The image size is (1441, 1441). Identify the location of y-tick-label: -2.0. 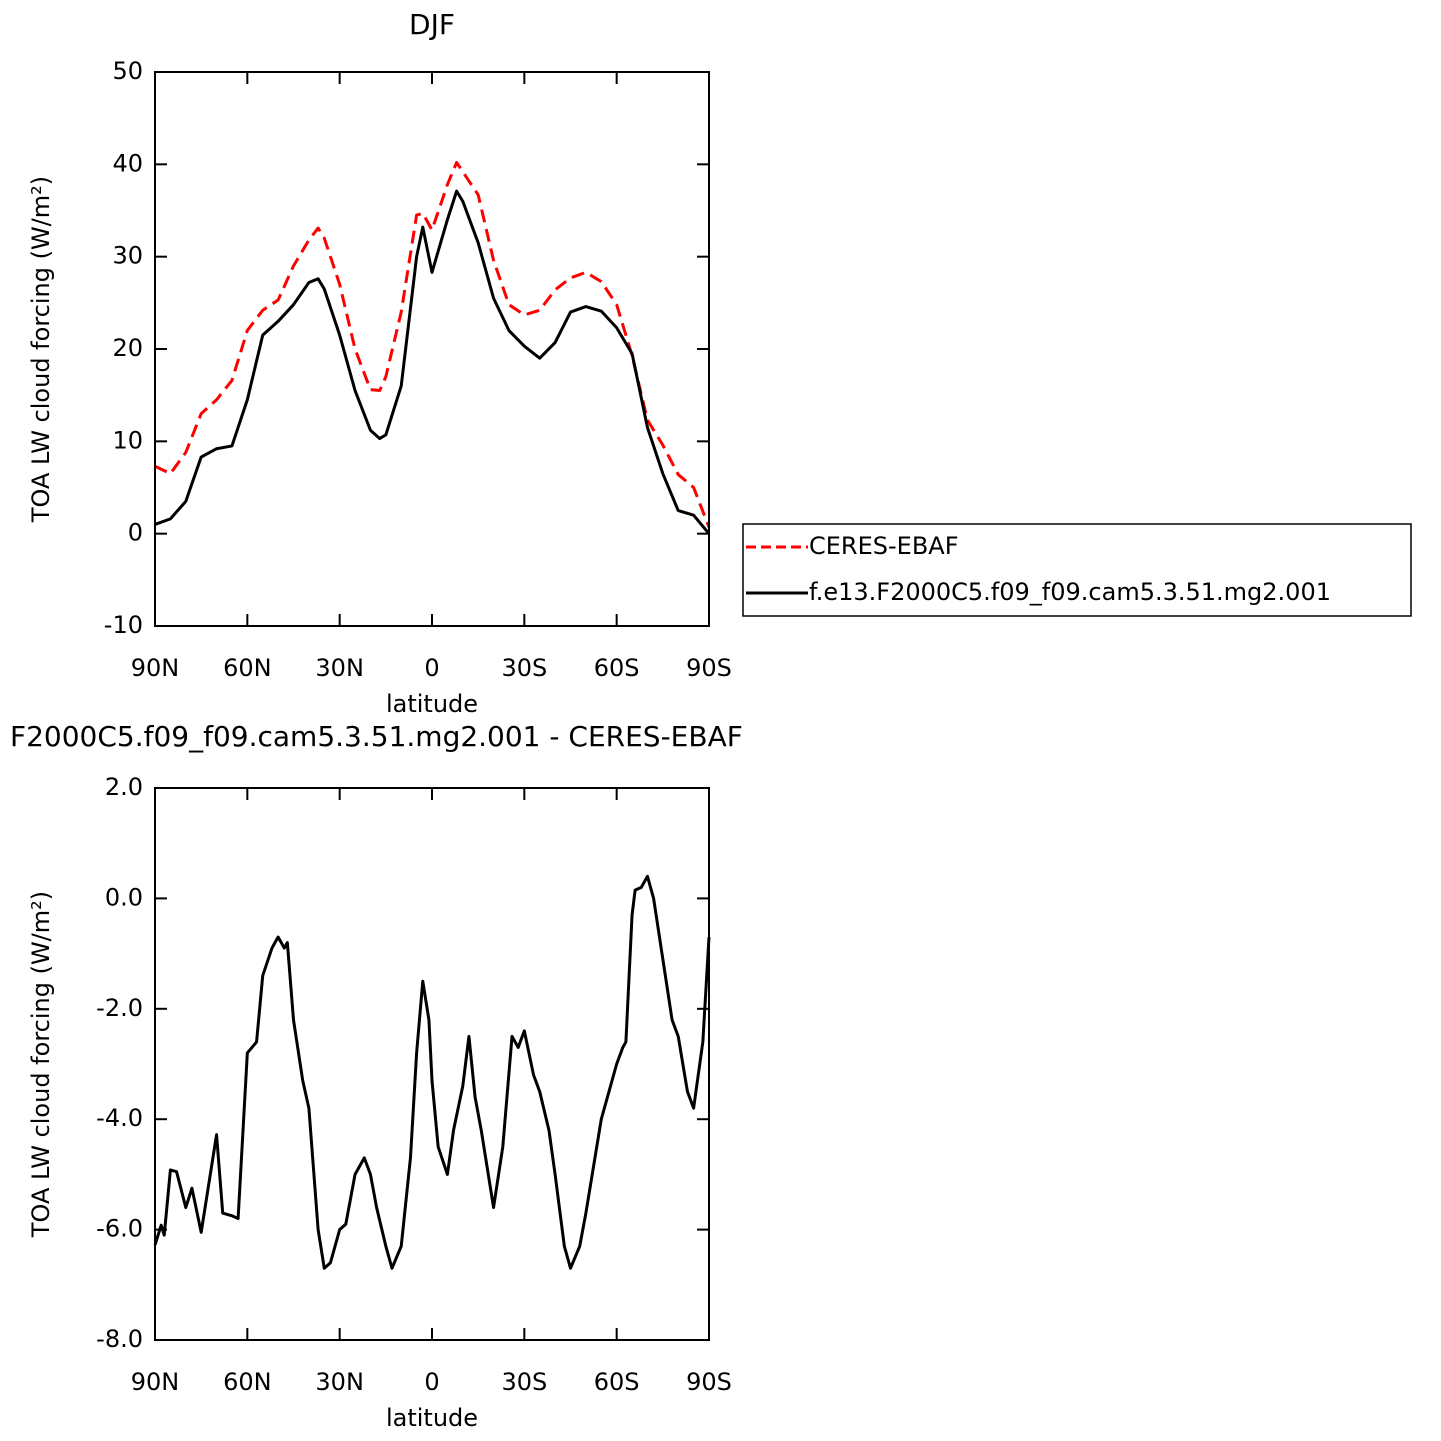
(119, 1008).